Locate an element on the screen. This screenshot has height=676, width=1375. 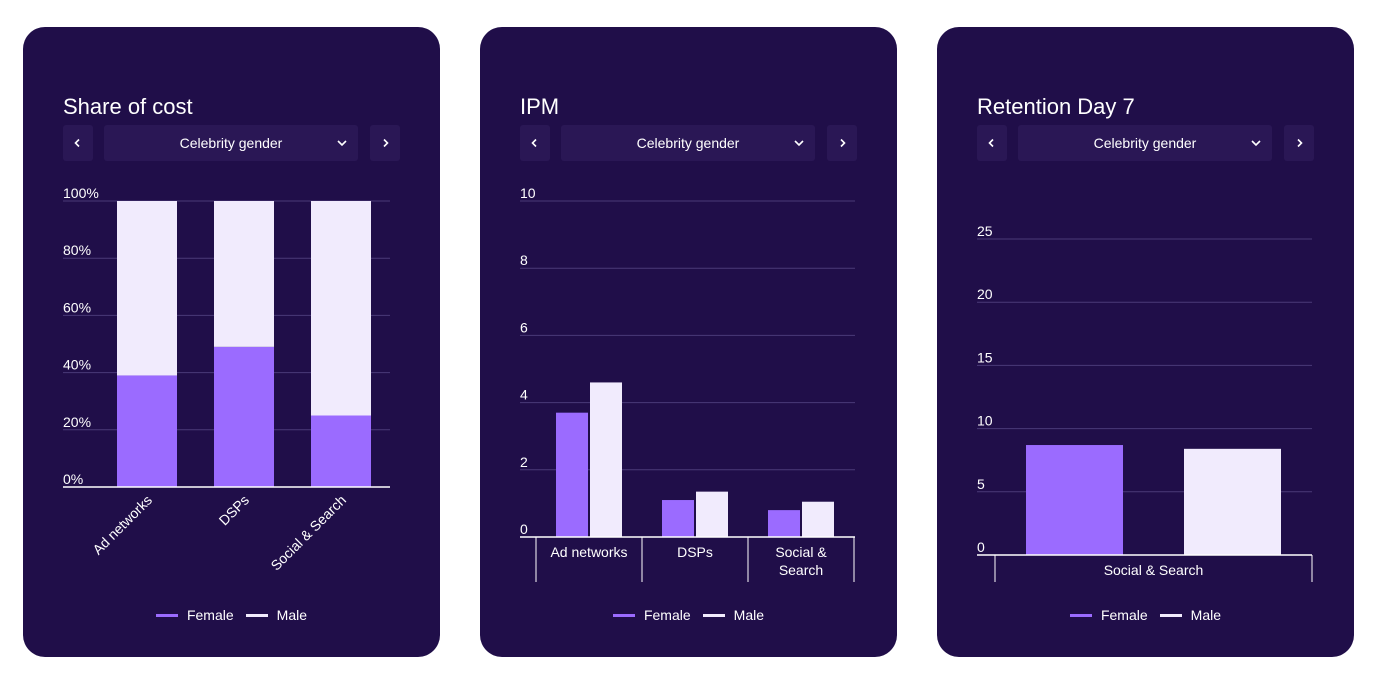
x-tick-label-line: Search is located at coordinates (801, 570).